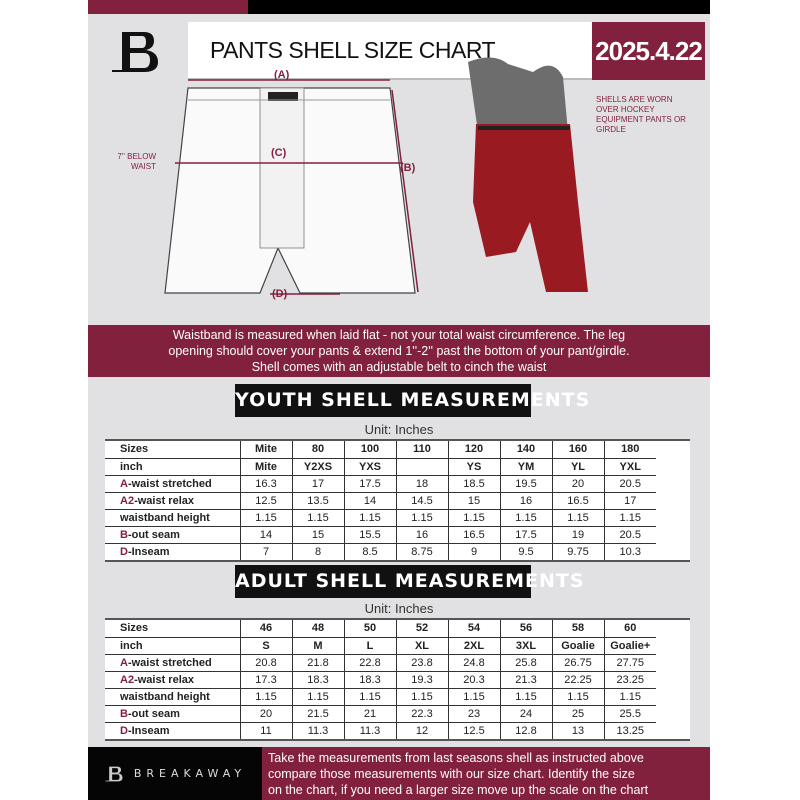  Describe the element at coordinates (473, 629) in the screenshot. I see `table-cell: 54` at that location.